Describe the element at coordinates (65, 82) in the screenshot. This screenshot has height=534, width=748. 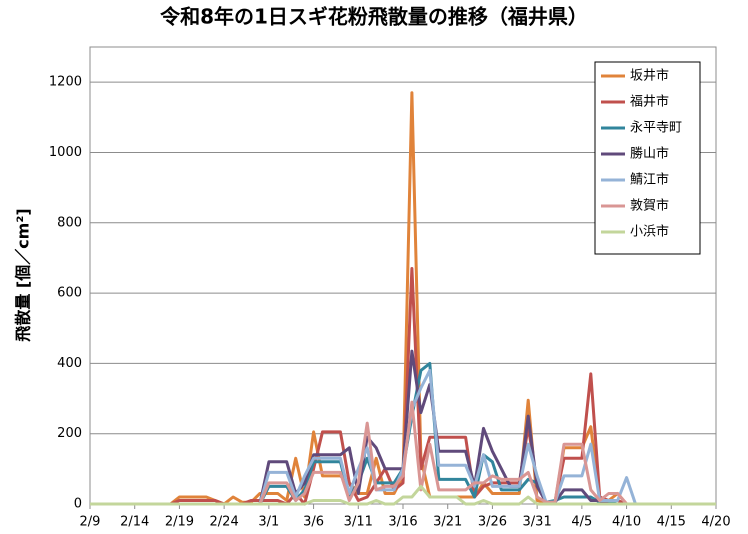
I see `y-tick-label: 1200` at that location.